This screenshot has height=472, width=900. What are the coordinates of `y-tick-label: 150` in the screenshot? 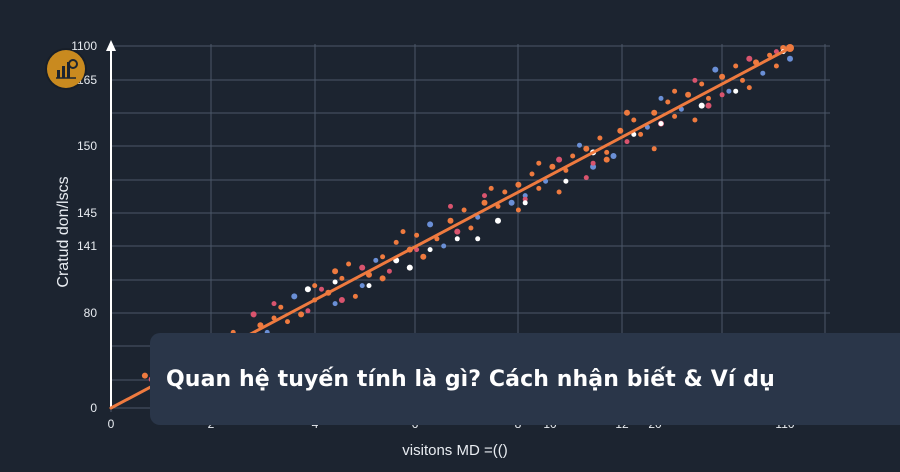 It's located at (87, 146).